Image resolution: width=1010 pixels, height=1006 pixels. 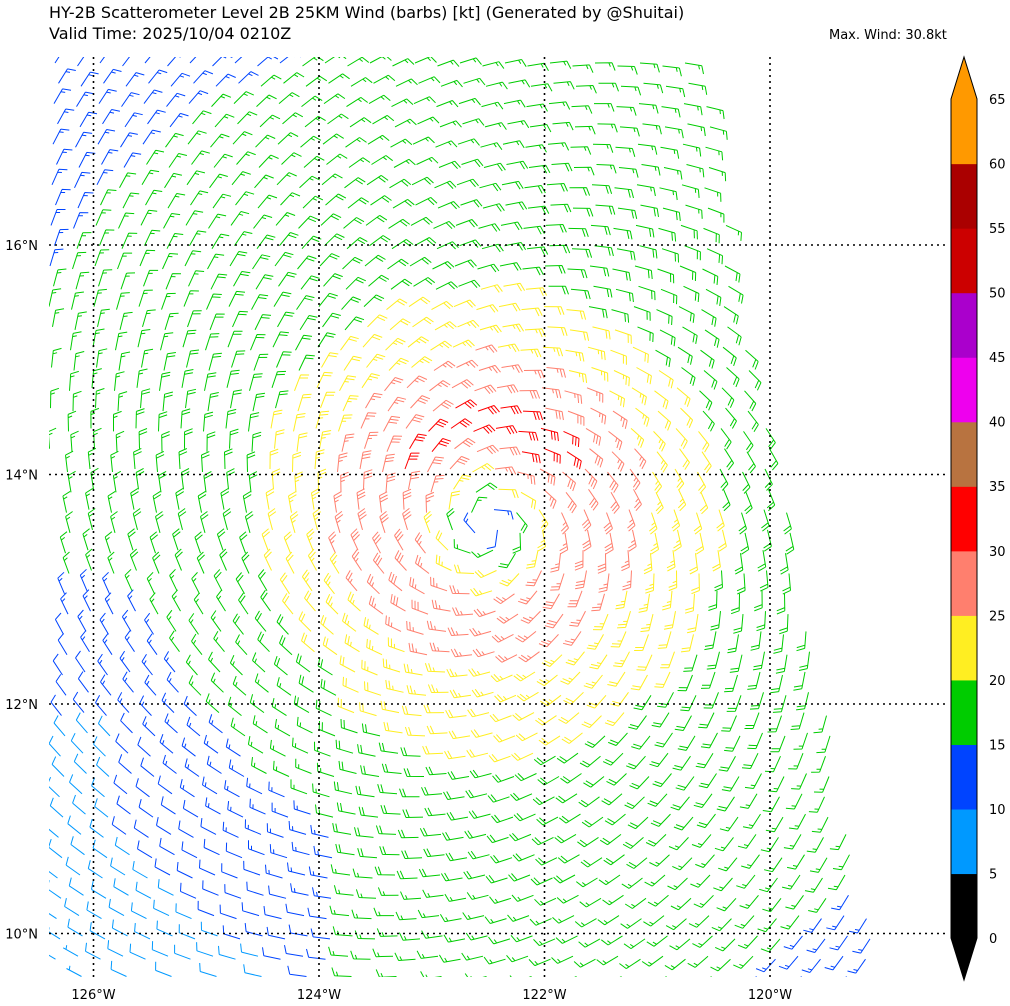 I want to click on colorbar-tick-label: 0, so click(x=993, y=939).